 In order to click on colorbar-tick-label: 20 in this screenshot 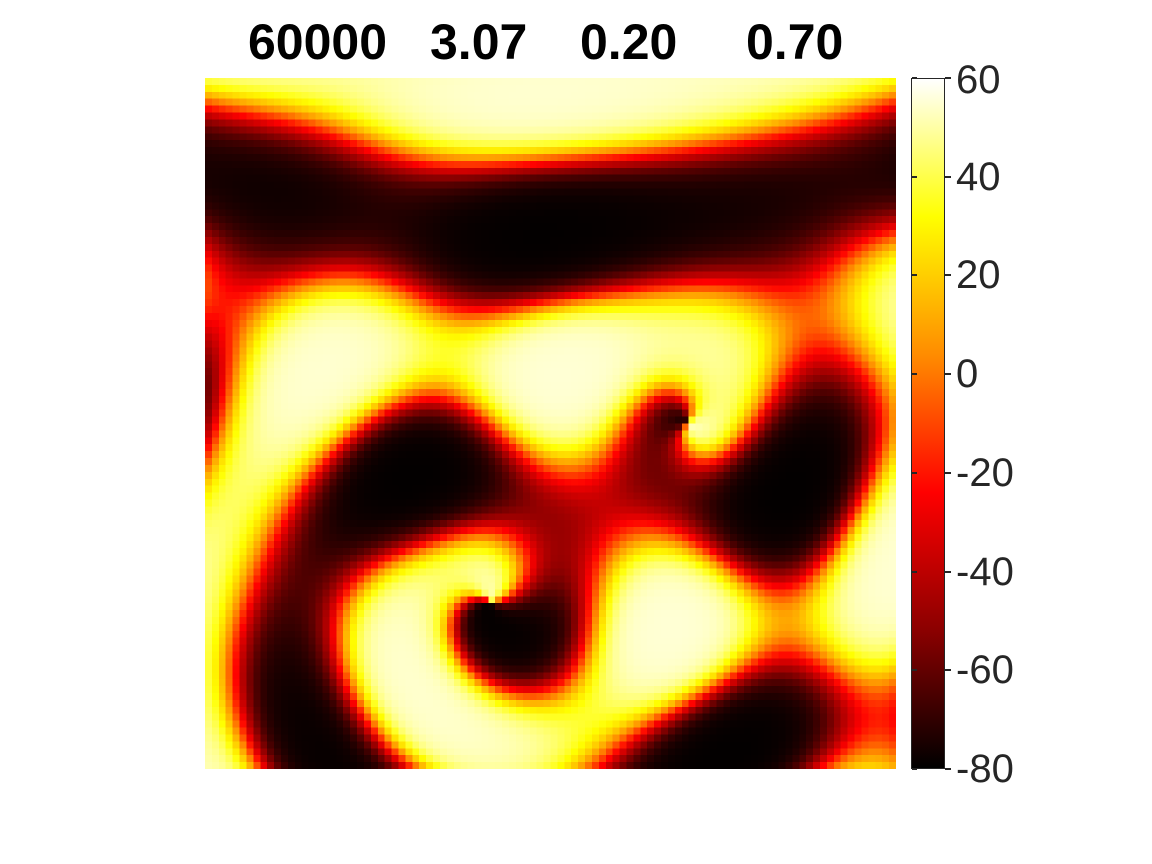, I will do `click(978, 275)`.